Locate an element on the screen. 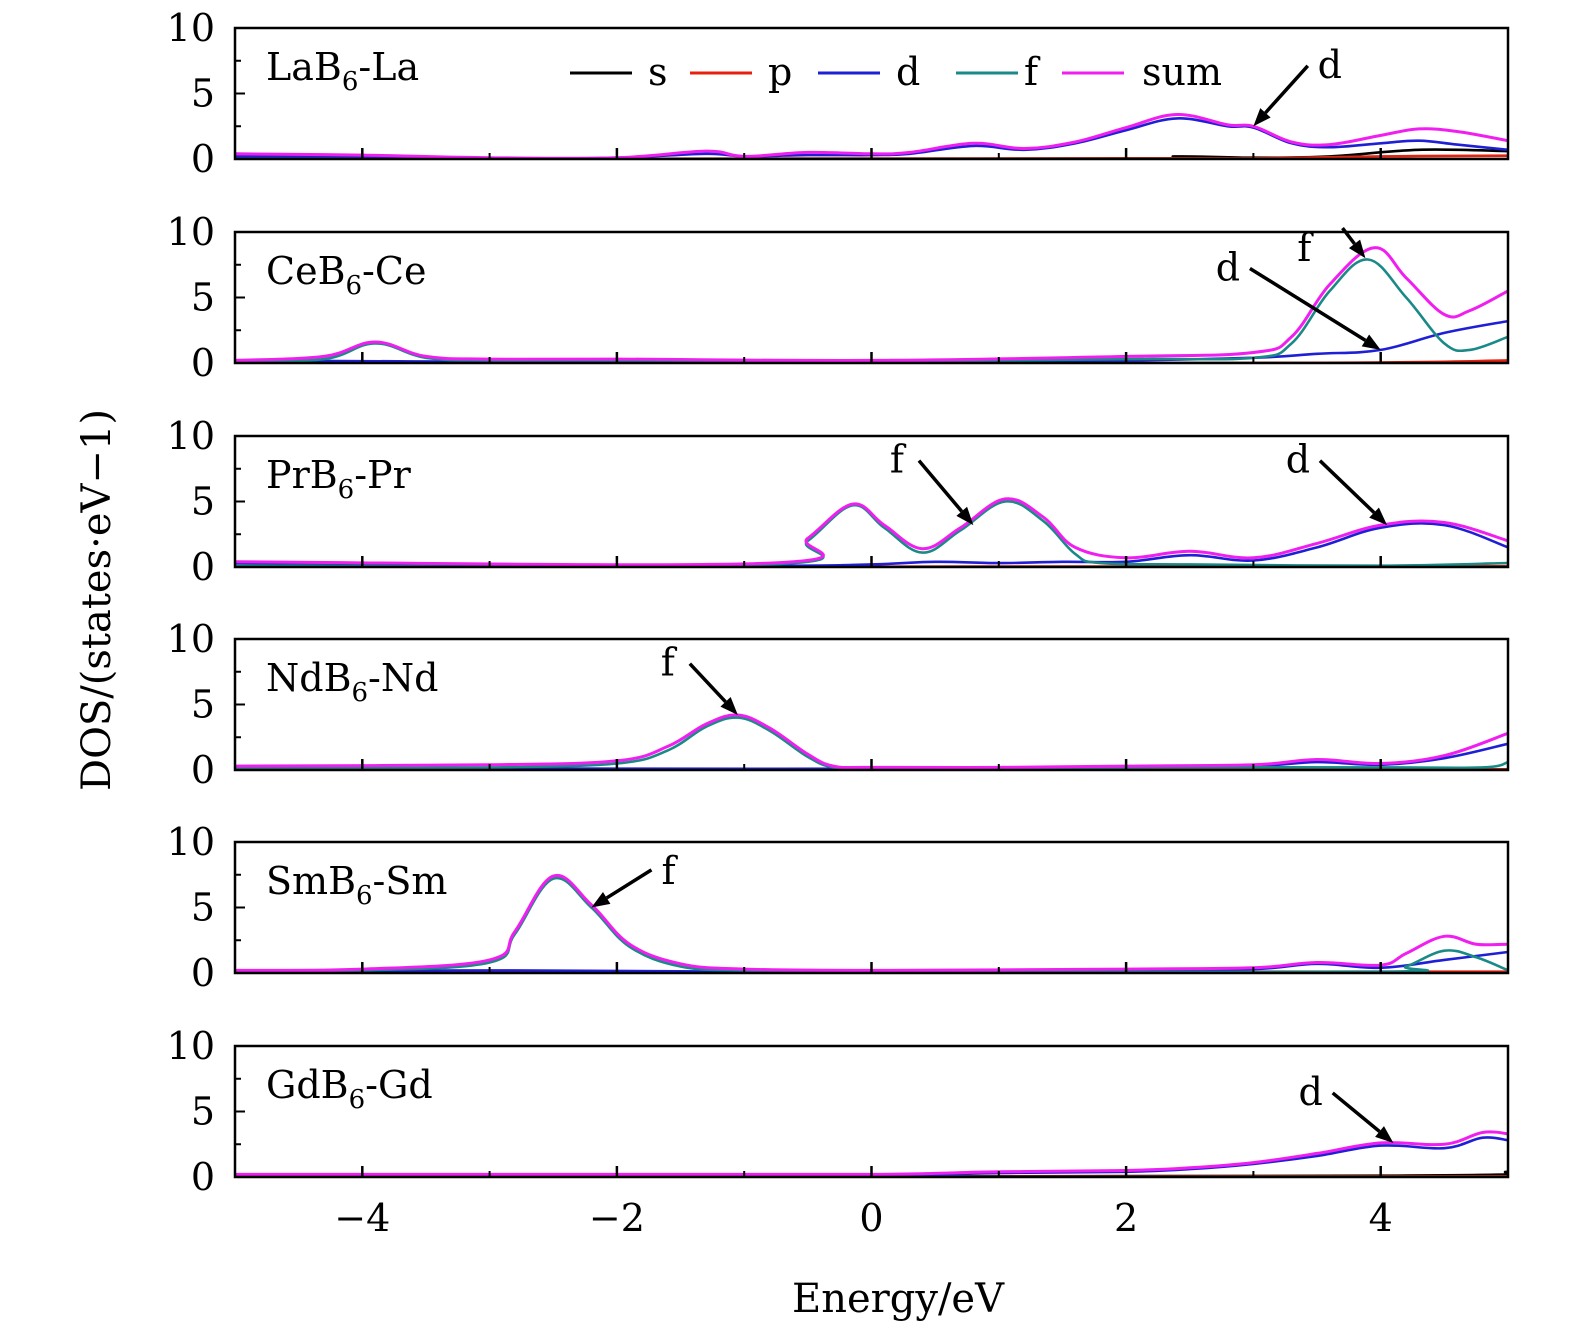  panel-title-suffix: -Ce is located at coordinates (394, 271).